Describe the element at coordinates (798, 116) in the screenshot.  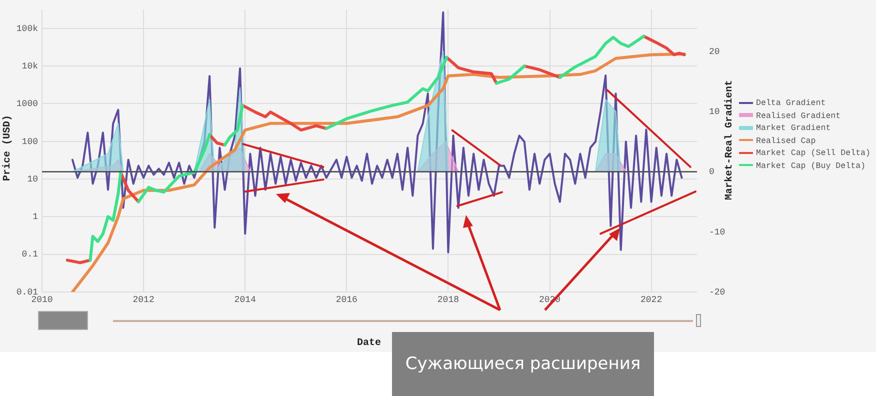
I see `legend-label: Realised Gradient` at that location.